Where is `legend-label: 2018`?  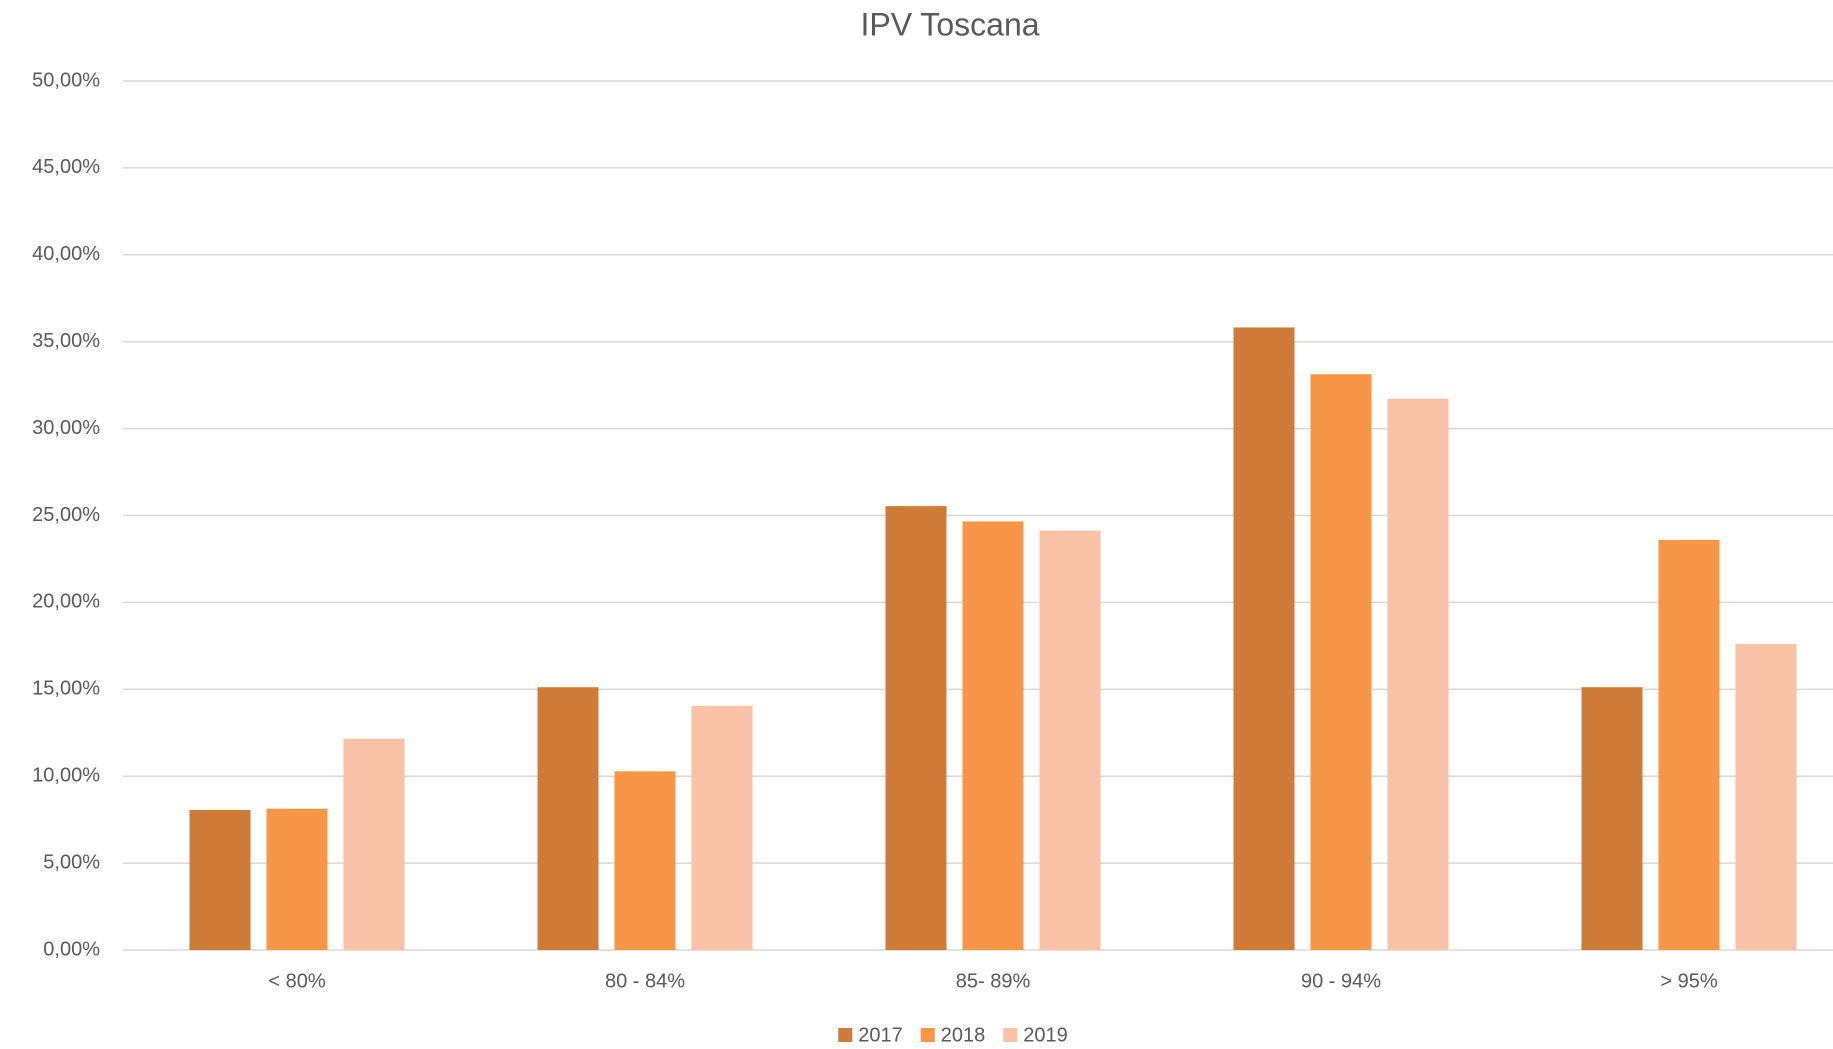
legend-label: 2018 is located at coordinates (963, 1035).